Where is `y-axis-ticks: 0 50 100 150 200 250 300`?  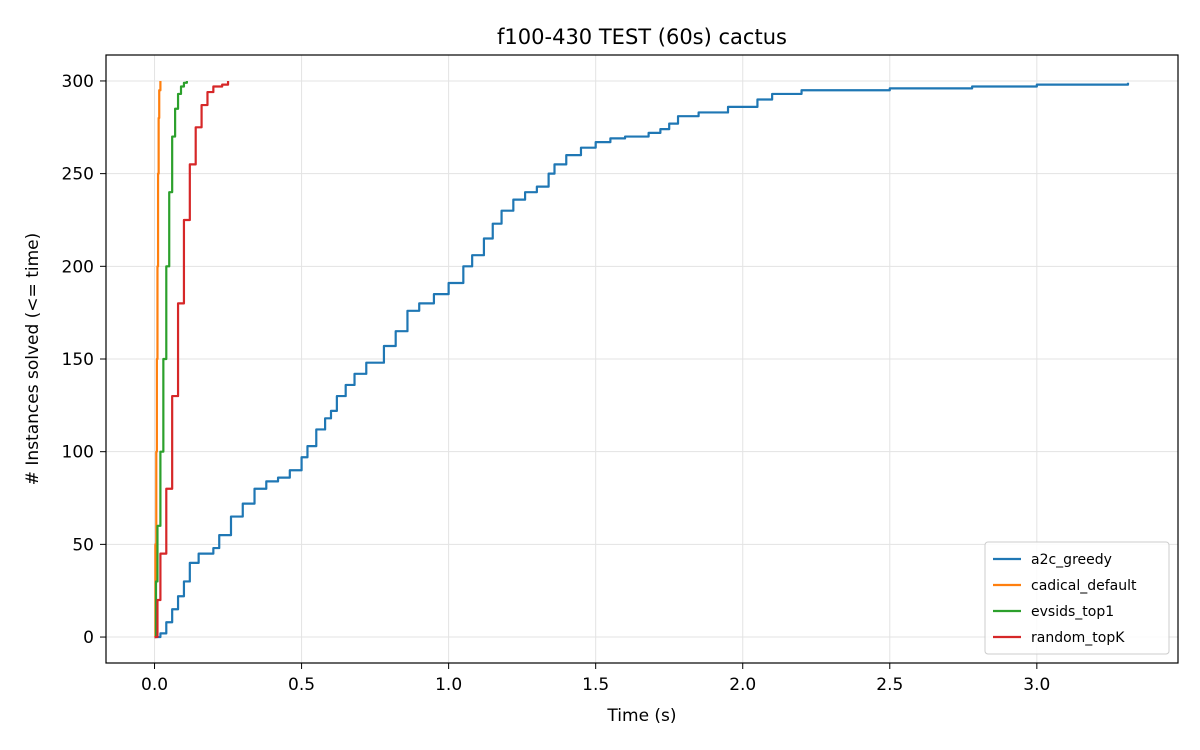
y-axis-ticks: 0 50 100 150 200 250 300 is located at coordinates (84, 360).